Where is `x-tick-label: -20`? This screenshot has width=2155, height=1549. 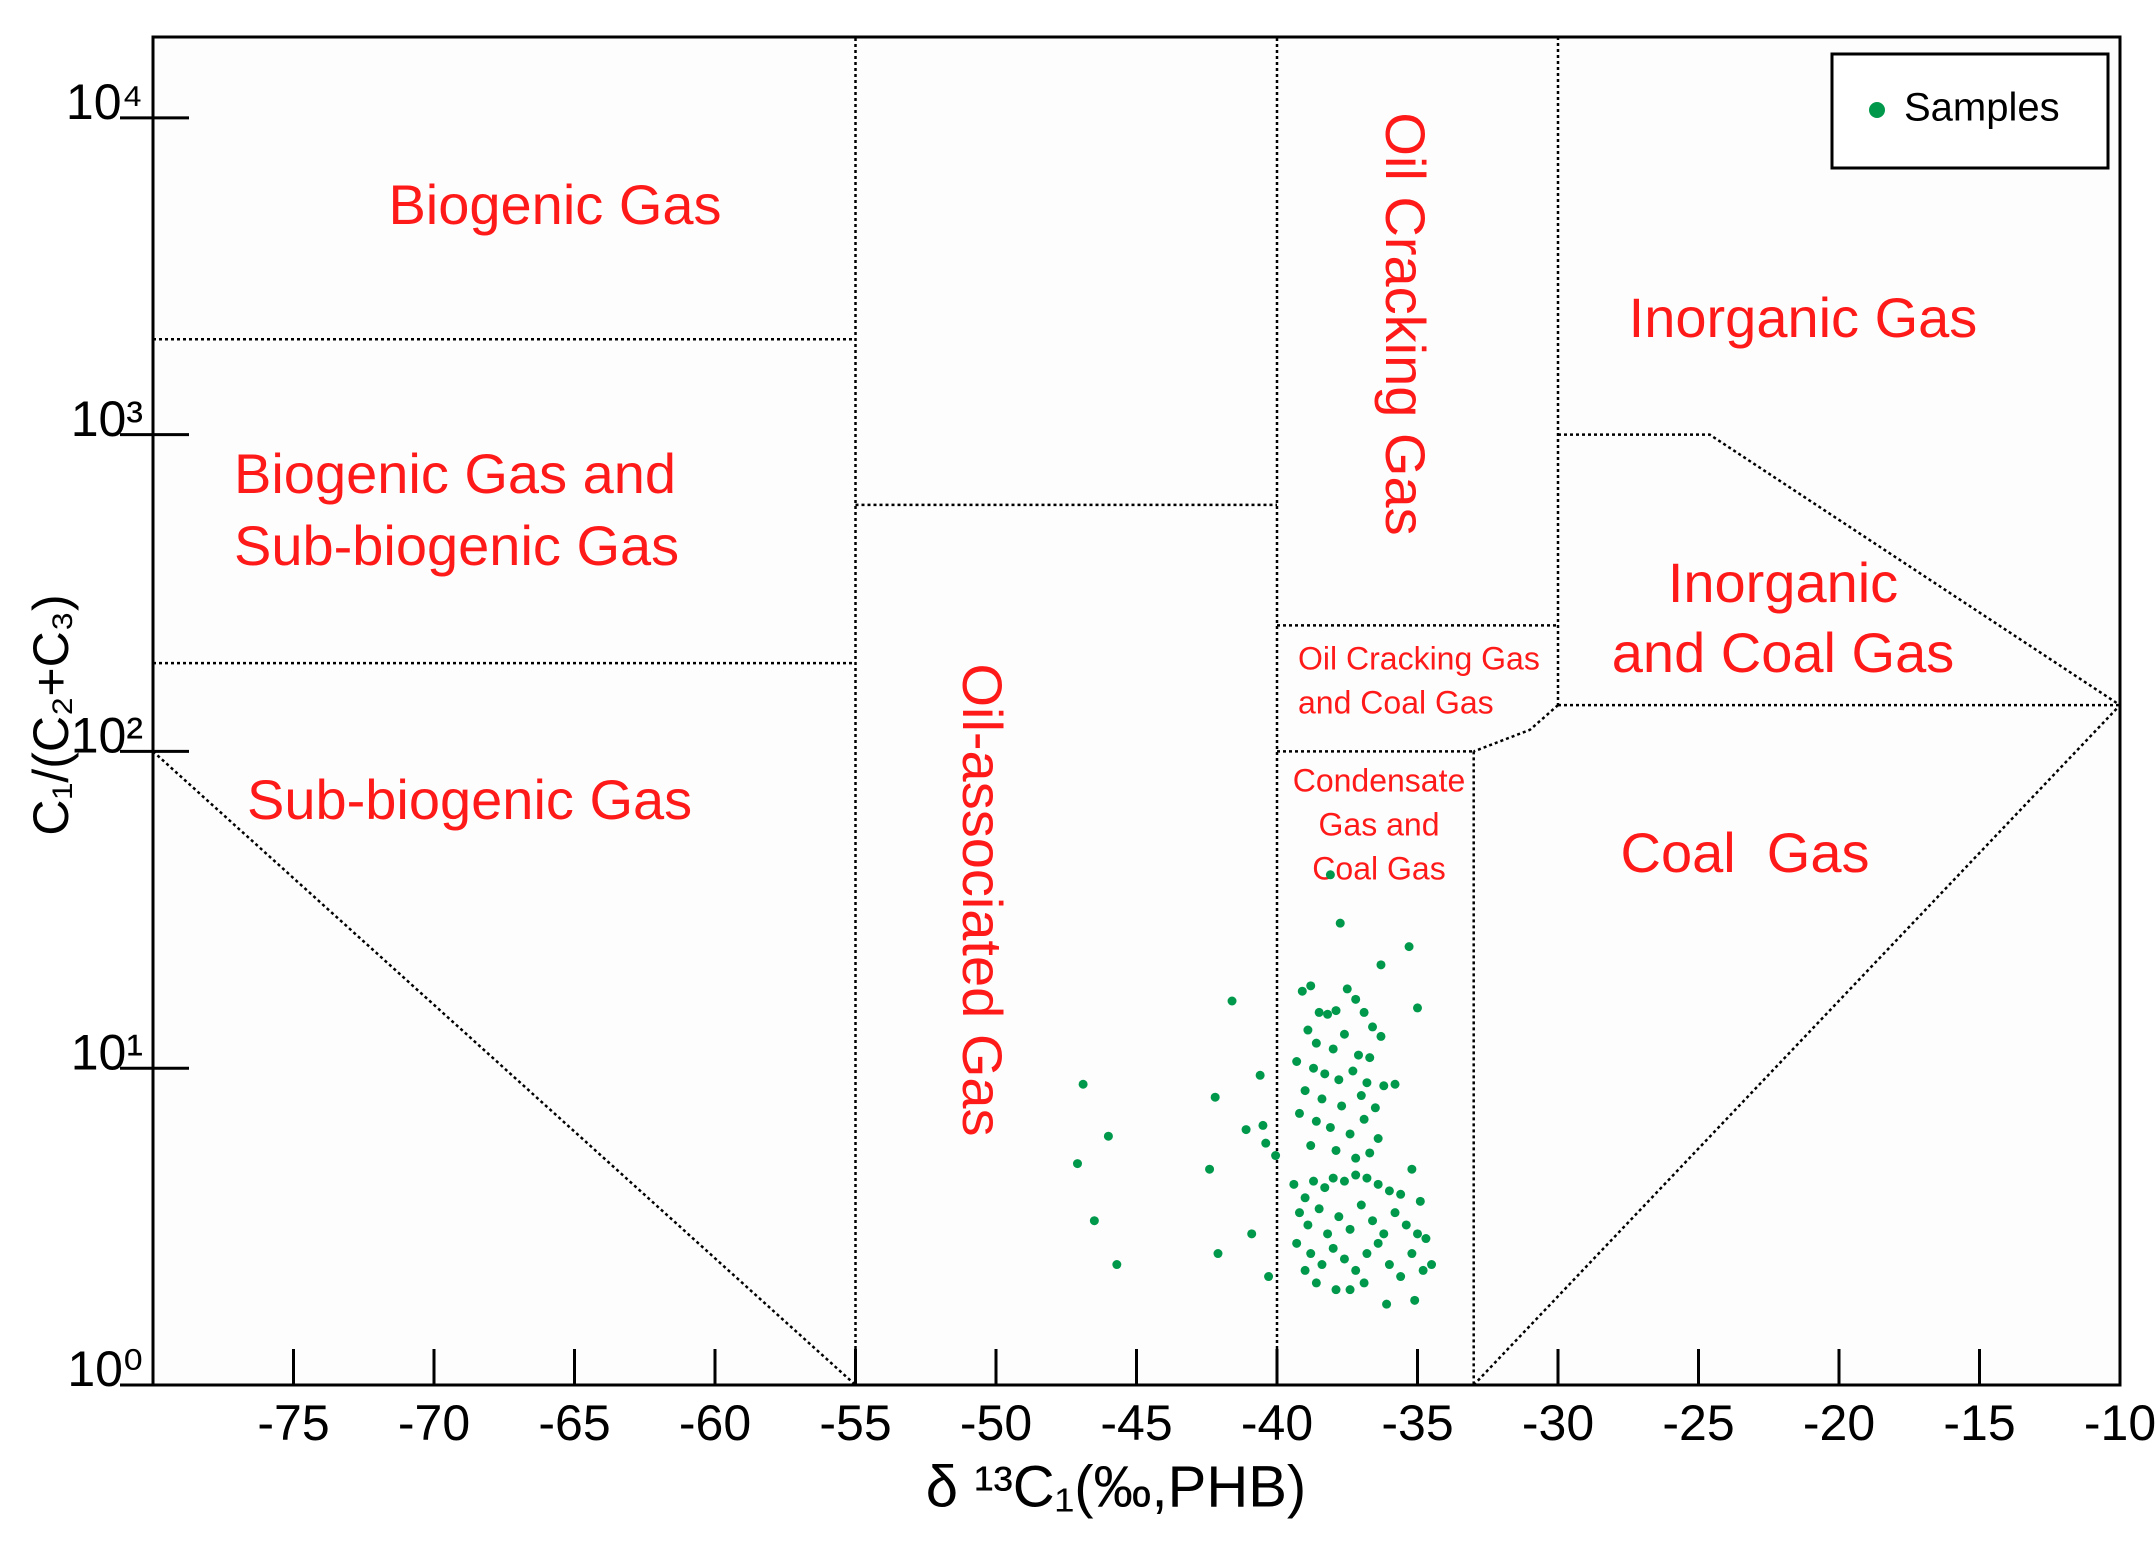 x-tick-label: -20 is located at coordinates (1839, 1423).